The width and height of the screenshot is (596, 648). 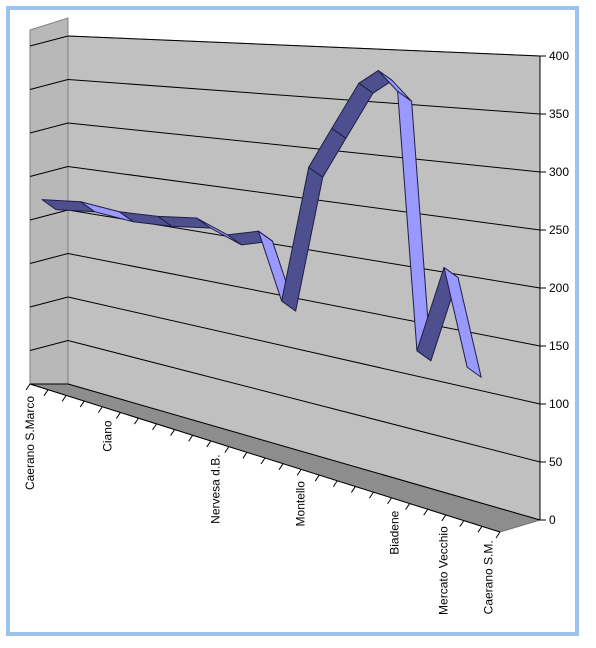 What do you see at coordinates (559, 404) in the screenshot?
I see `y-tick-label: 100` at bounding box center [559, 404].